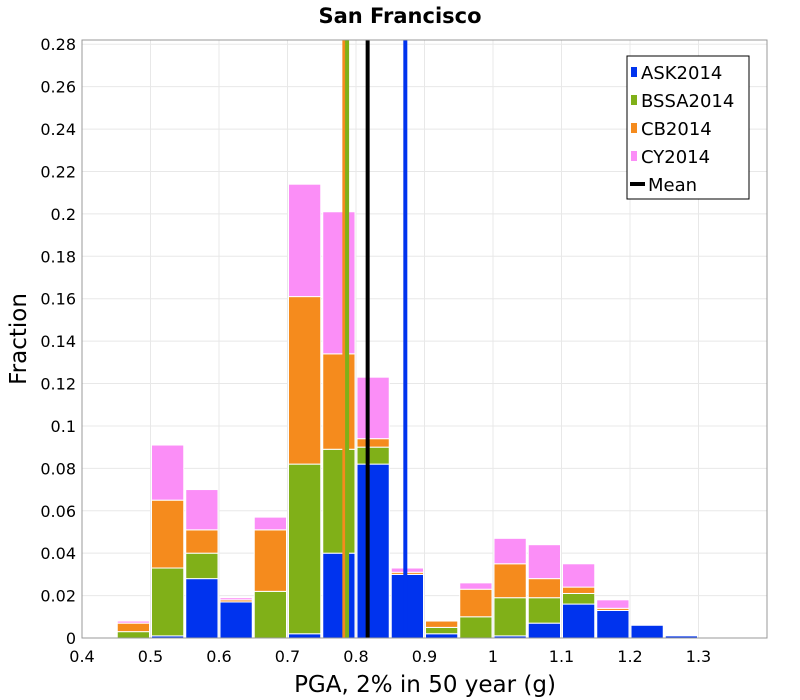 Image resolution: width=800 pixels, height=700 pixels. Describe the element at coordinates (698, 656) in the screenshot. I see `x-tick-label: 1.3` at that location.